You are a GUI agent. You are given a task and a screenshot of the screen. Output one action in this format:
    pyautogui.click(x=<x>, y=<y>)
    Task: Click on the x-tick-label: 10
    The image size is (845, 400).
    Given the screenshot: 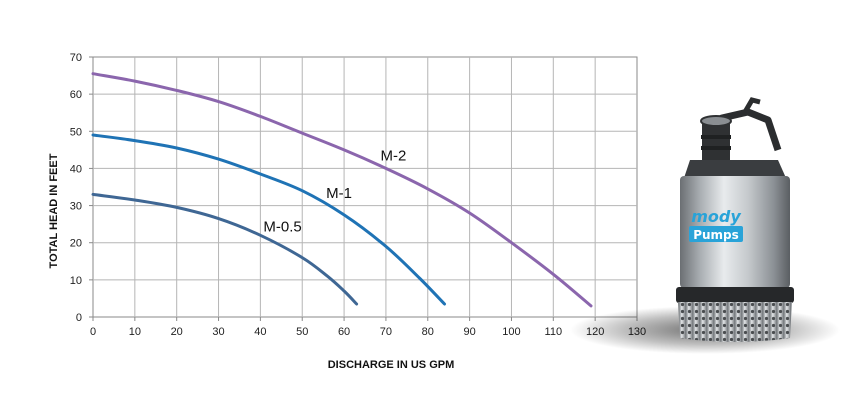 What is the action you would take?
    pyautogui.click(x=135, y=332)
    